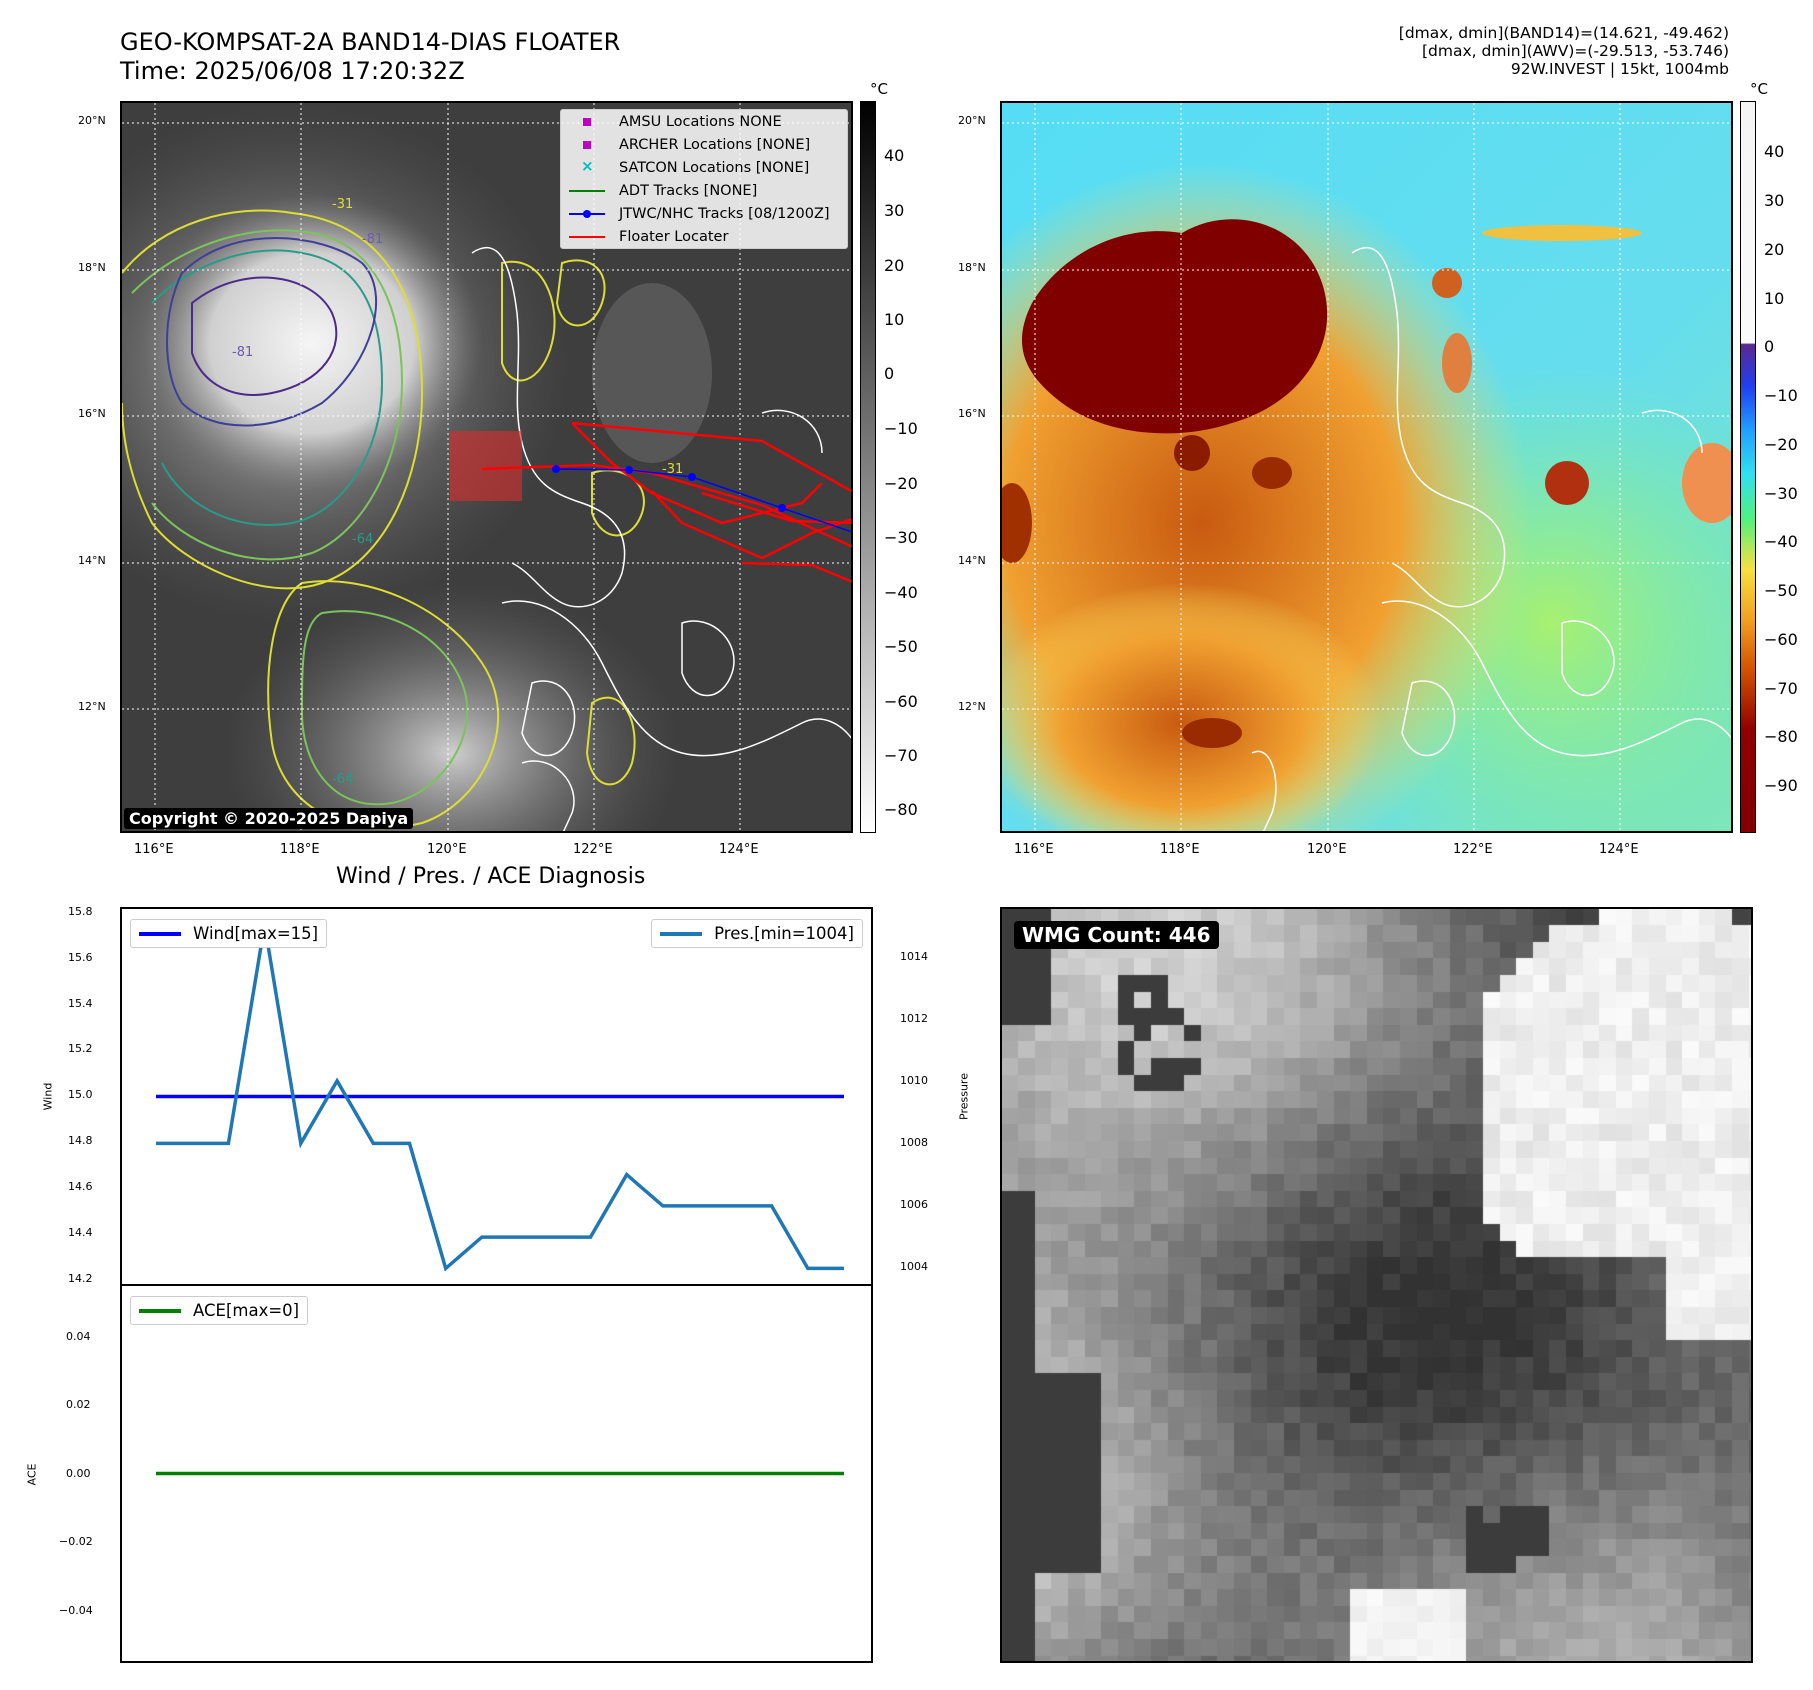  Describe the element at coordinates (256, 933) in the screenshot. I see `wind-legend-label: Wind[max=15]` at that location.